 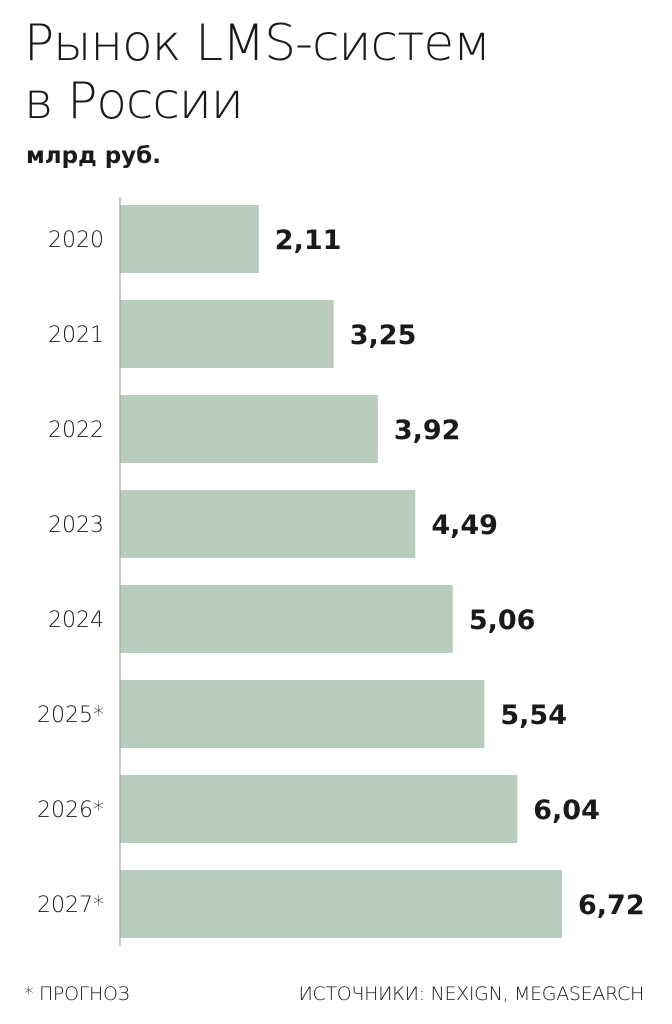 What do you see at coordinates (611, 905) in the screenshot?
I see `value-label: 6,72` at bounding box center [611, 905].